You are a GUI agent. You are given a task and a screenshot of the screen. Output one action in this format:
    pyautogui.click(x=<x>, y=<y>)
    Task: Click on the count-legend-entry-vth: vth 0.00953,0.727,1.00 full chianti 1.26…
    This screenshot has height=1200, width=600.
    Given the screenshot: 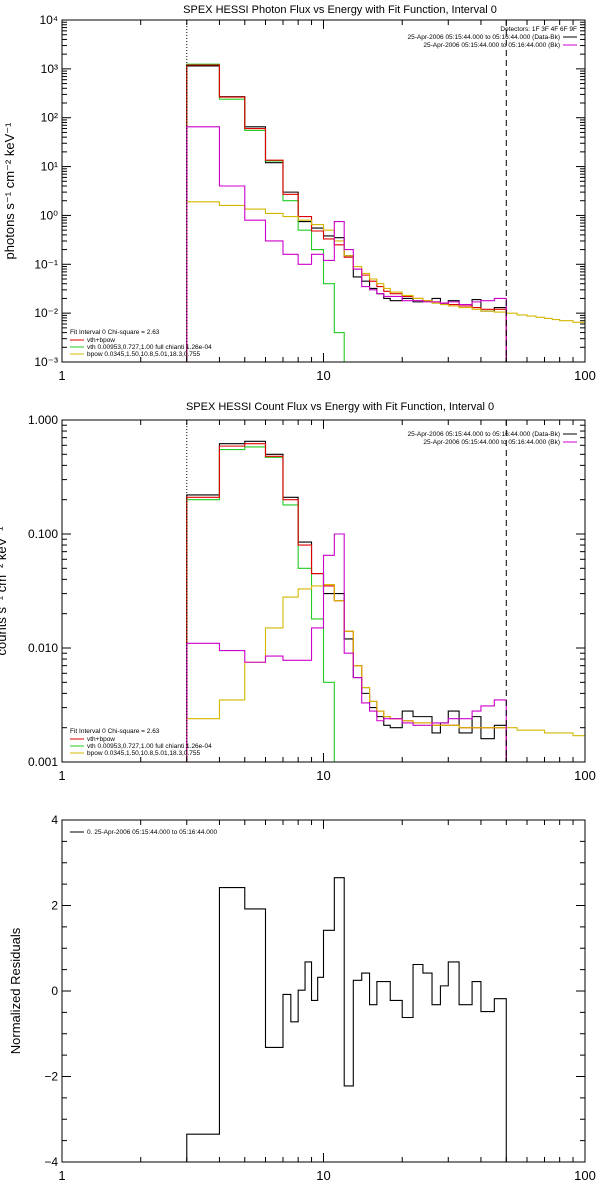 What is the action you would take?
    pyautogui.click(x=149, y=746)
    